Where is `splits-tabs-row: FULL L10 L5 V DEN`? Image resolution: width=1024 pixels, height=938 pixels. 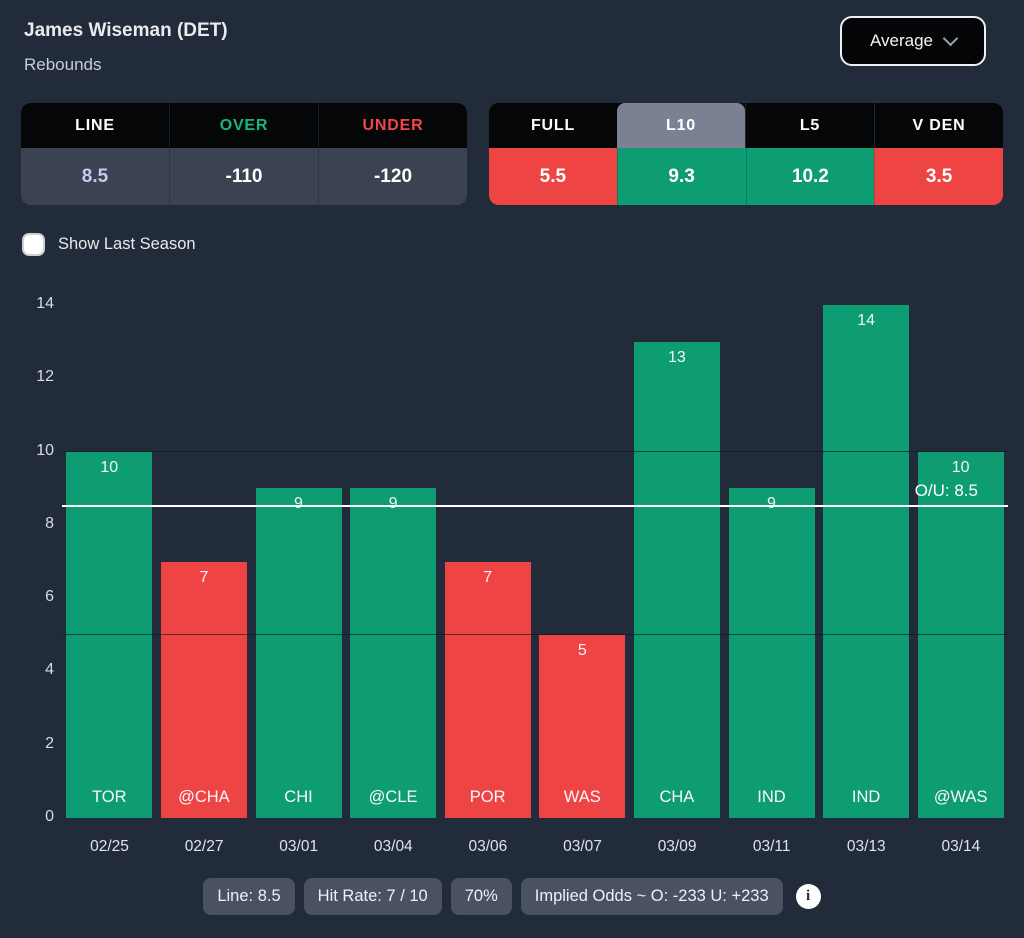
splits-tabs-row: FULL L10 L5 V DEN is located at coordinates (746, 125).